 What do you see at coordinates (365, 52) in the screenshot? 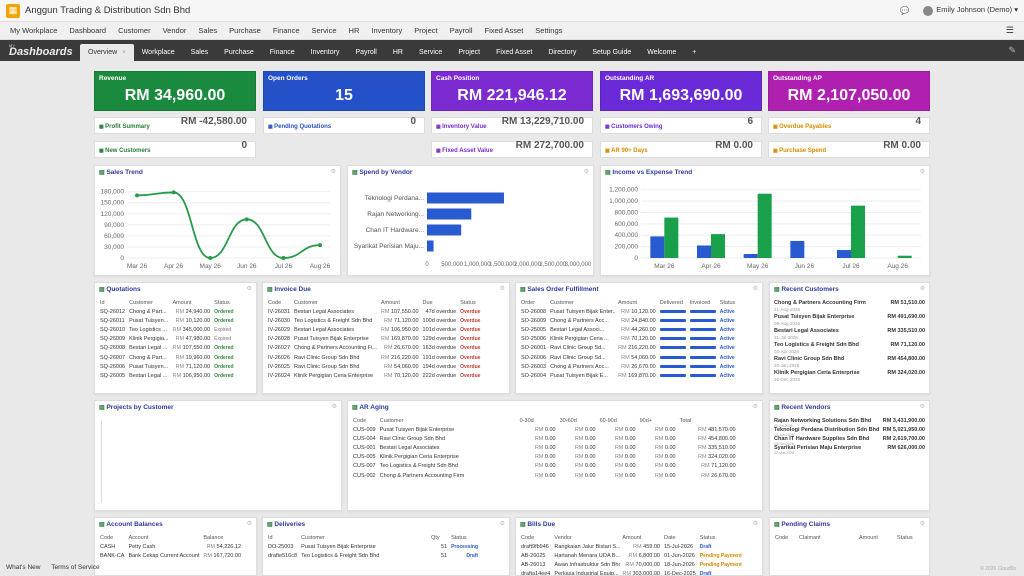
I see `dashboard-tab: Payroll` at bounding box center [365, 52].